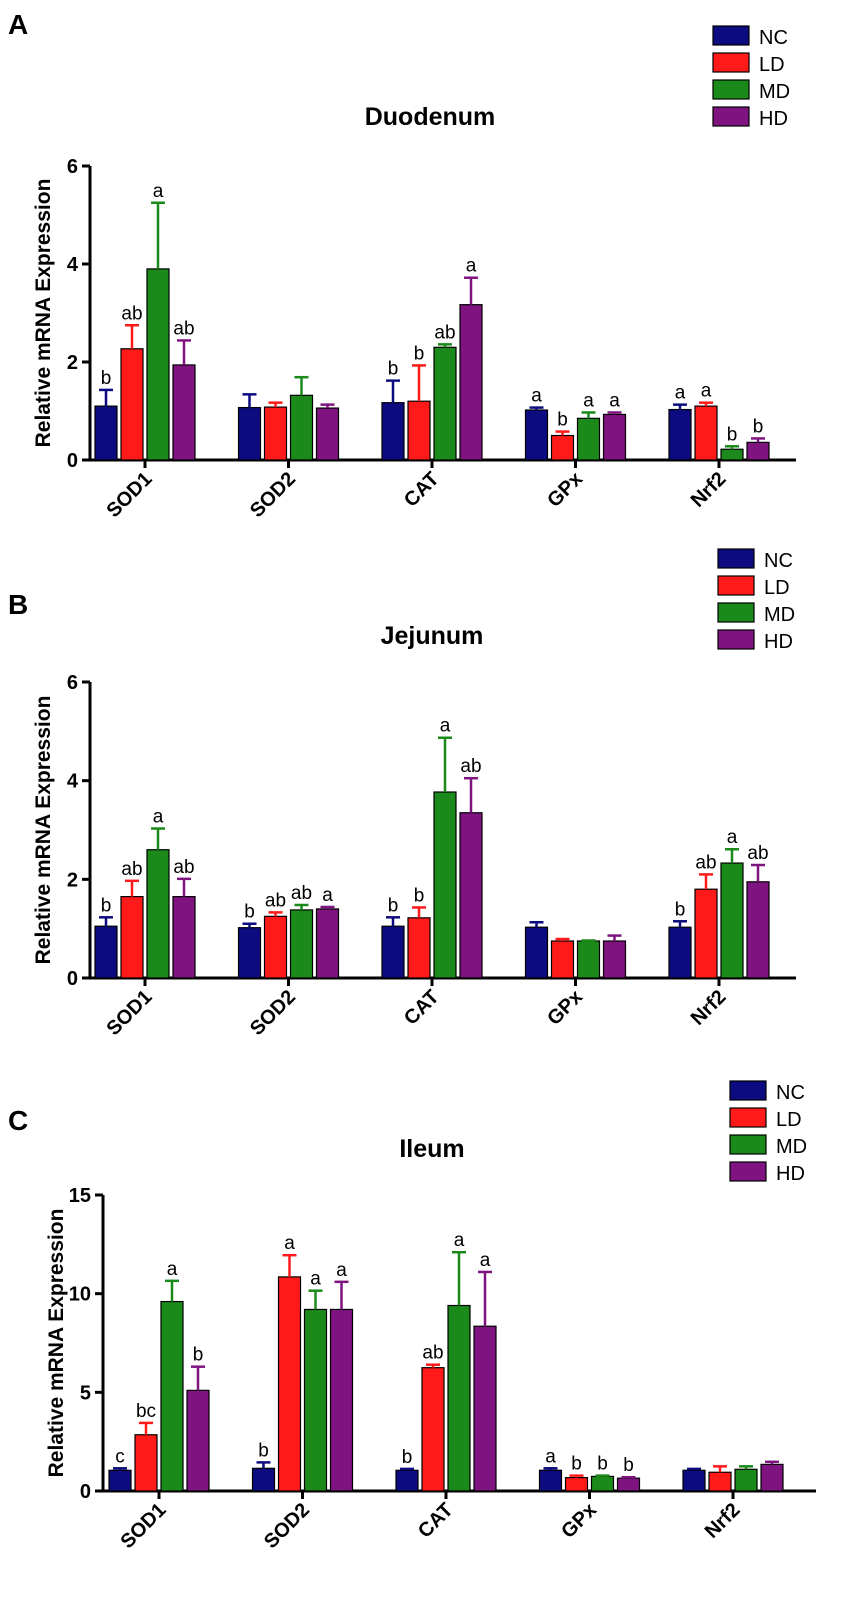 This screenshot has width=851, height=1617. What do you see at coordinates (736, 612) in the screenshot?
I see `legend-swatch-md` at bounding box center [736, 612].